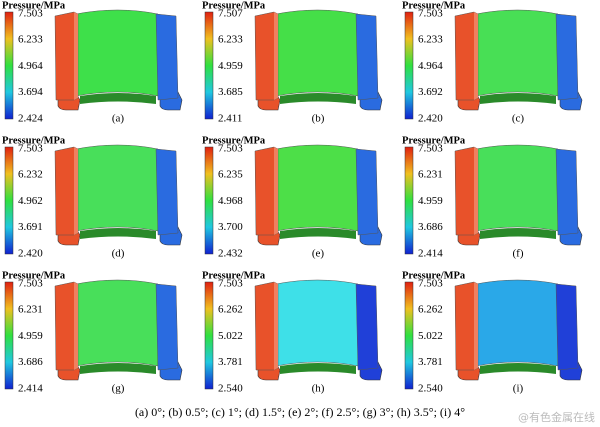 Image resolution: width=600 pixels, height=427 pixels. I want to click on colorbar-label: 2.432, so click(230, 253).